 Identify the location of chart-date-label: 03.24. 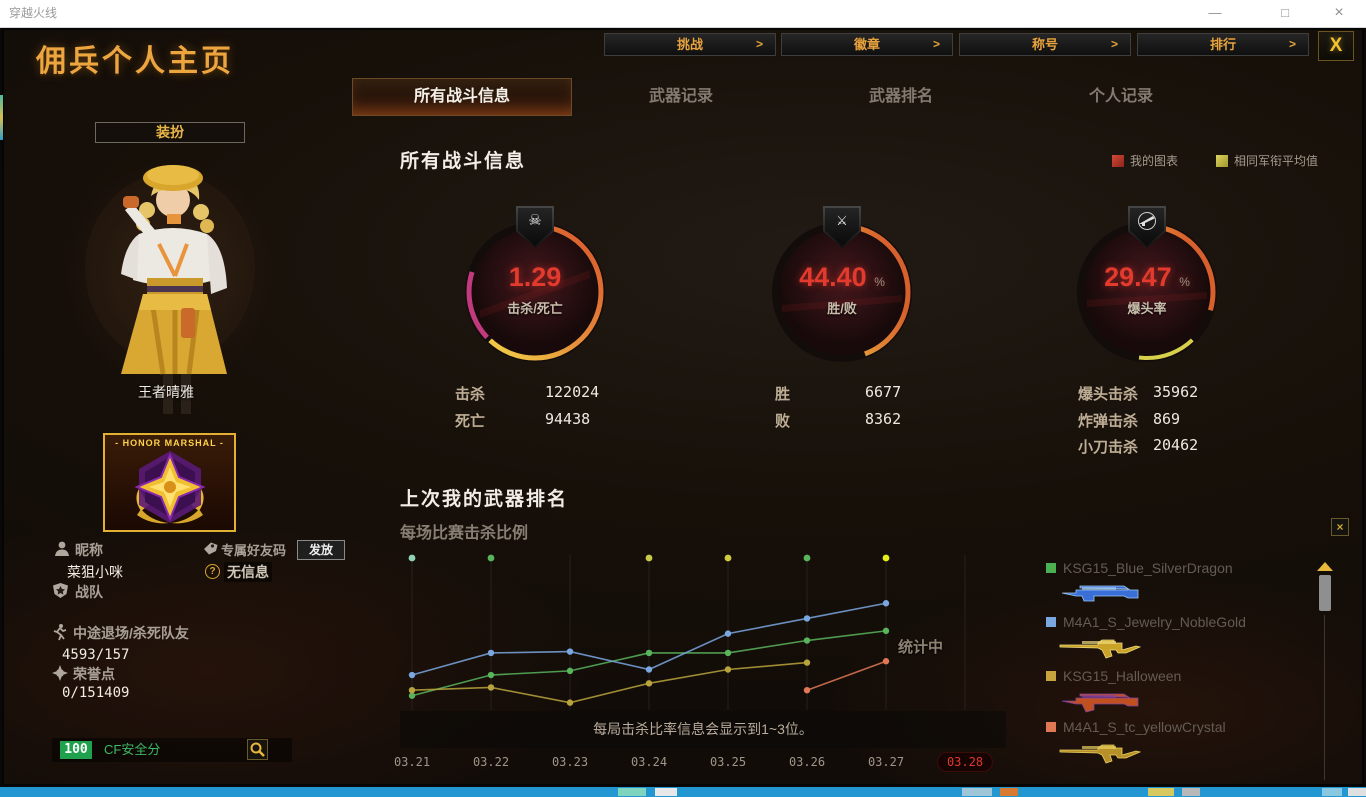
(649, 762).